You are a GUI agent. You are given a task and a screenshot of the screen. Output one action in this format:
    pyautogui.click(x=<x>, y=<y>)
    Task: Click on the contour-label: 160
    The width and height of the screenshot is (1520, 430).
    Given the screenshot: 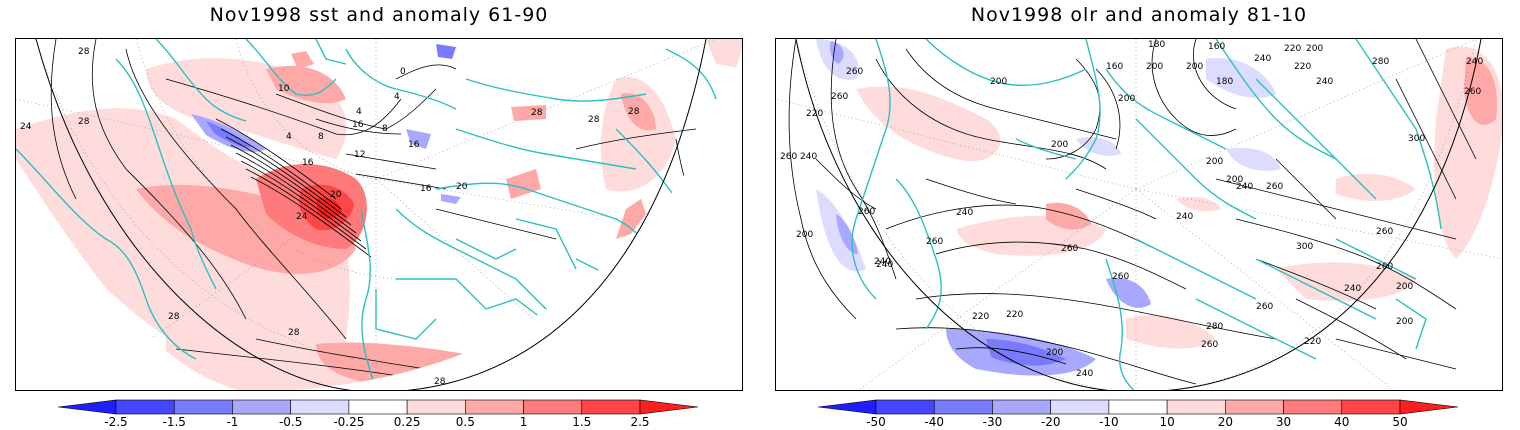 What is the action you would take?
    pyautogui.click(x=1216, y=47)
    